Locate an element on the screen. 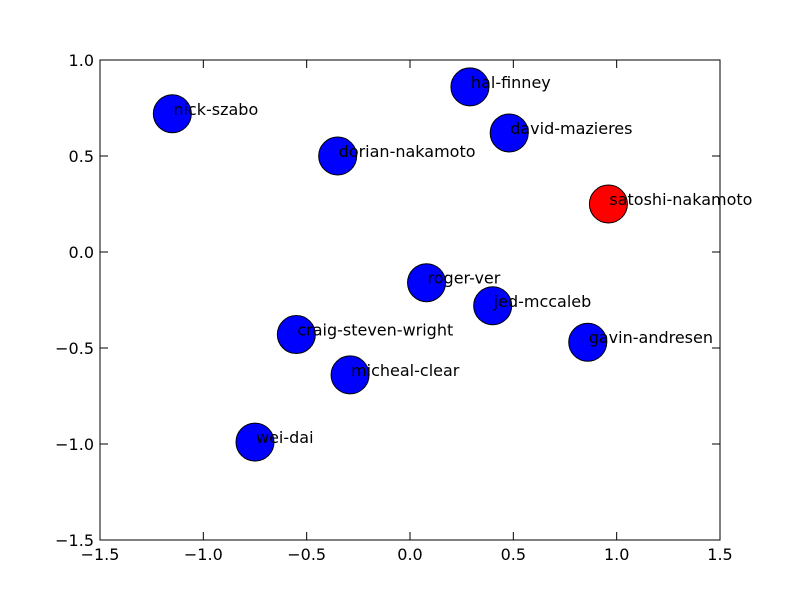 Image resolution: width=800 pixels, height=600 pixels. data-point-label: david-mazieres is located at coordinates (571, 128).